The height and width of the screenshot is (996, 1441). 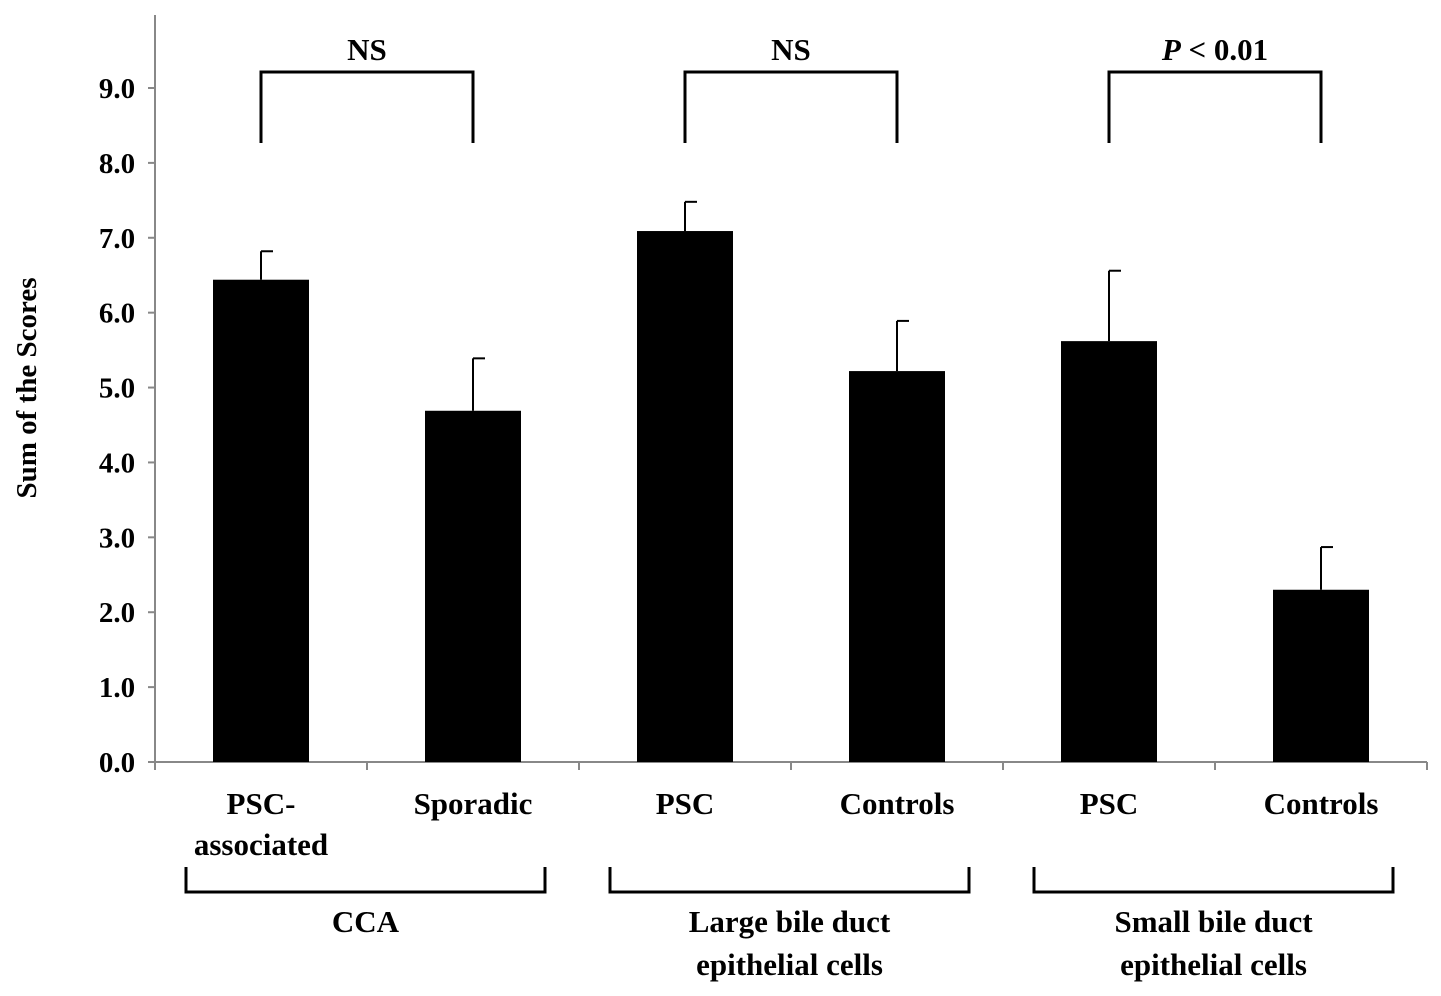 What do you see at coordinates (117, 763) in the screenshot?
I see `y-tick-label: 0.0` at bounding box center [117, 763].